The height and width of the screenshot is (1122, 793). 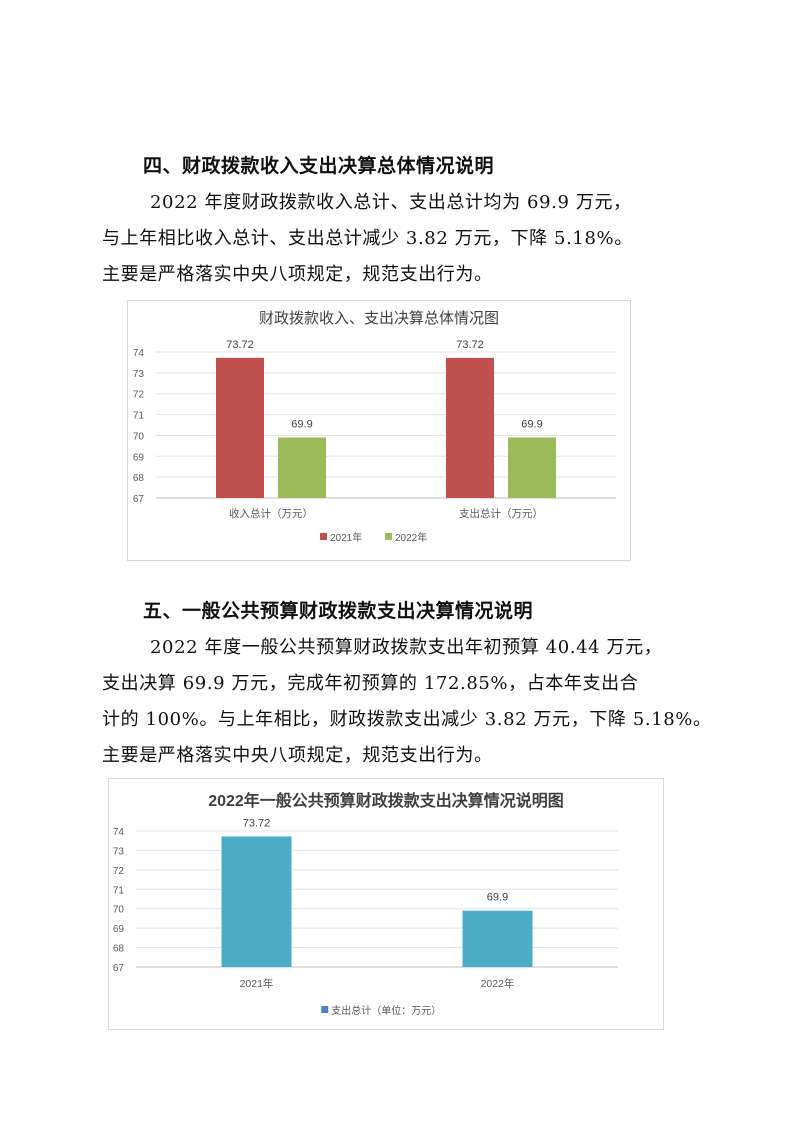 I want to click on paragraph-line: 计的 100%。与上年相比，财政拨款支出减少 3.82 万元，下降 5.18%。, so click(x=407, y=719).